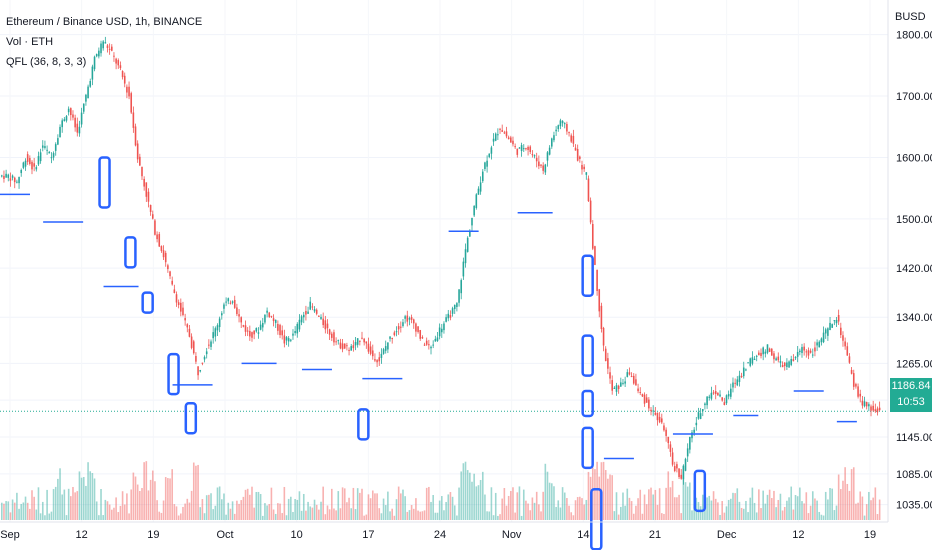 This screenshot has width=932, height=550. Describe the element at coordinates (798, 535) in the screenshot. I see `time-tick-label: 12` at that location.